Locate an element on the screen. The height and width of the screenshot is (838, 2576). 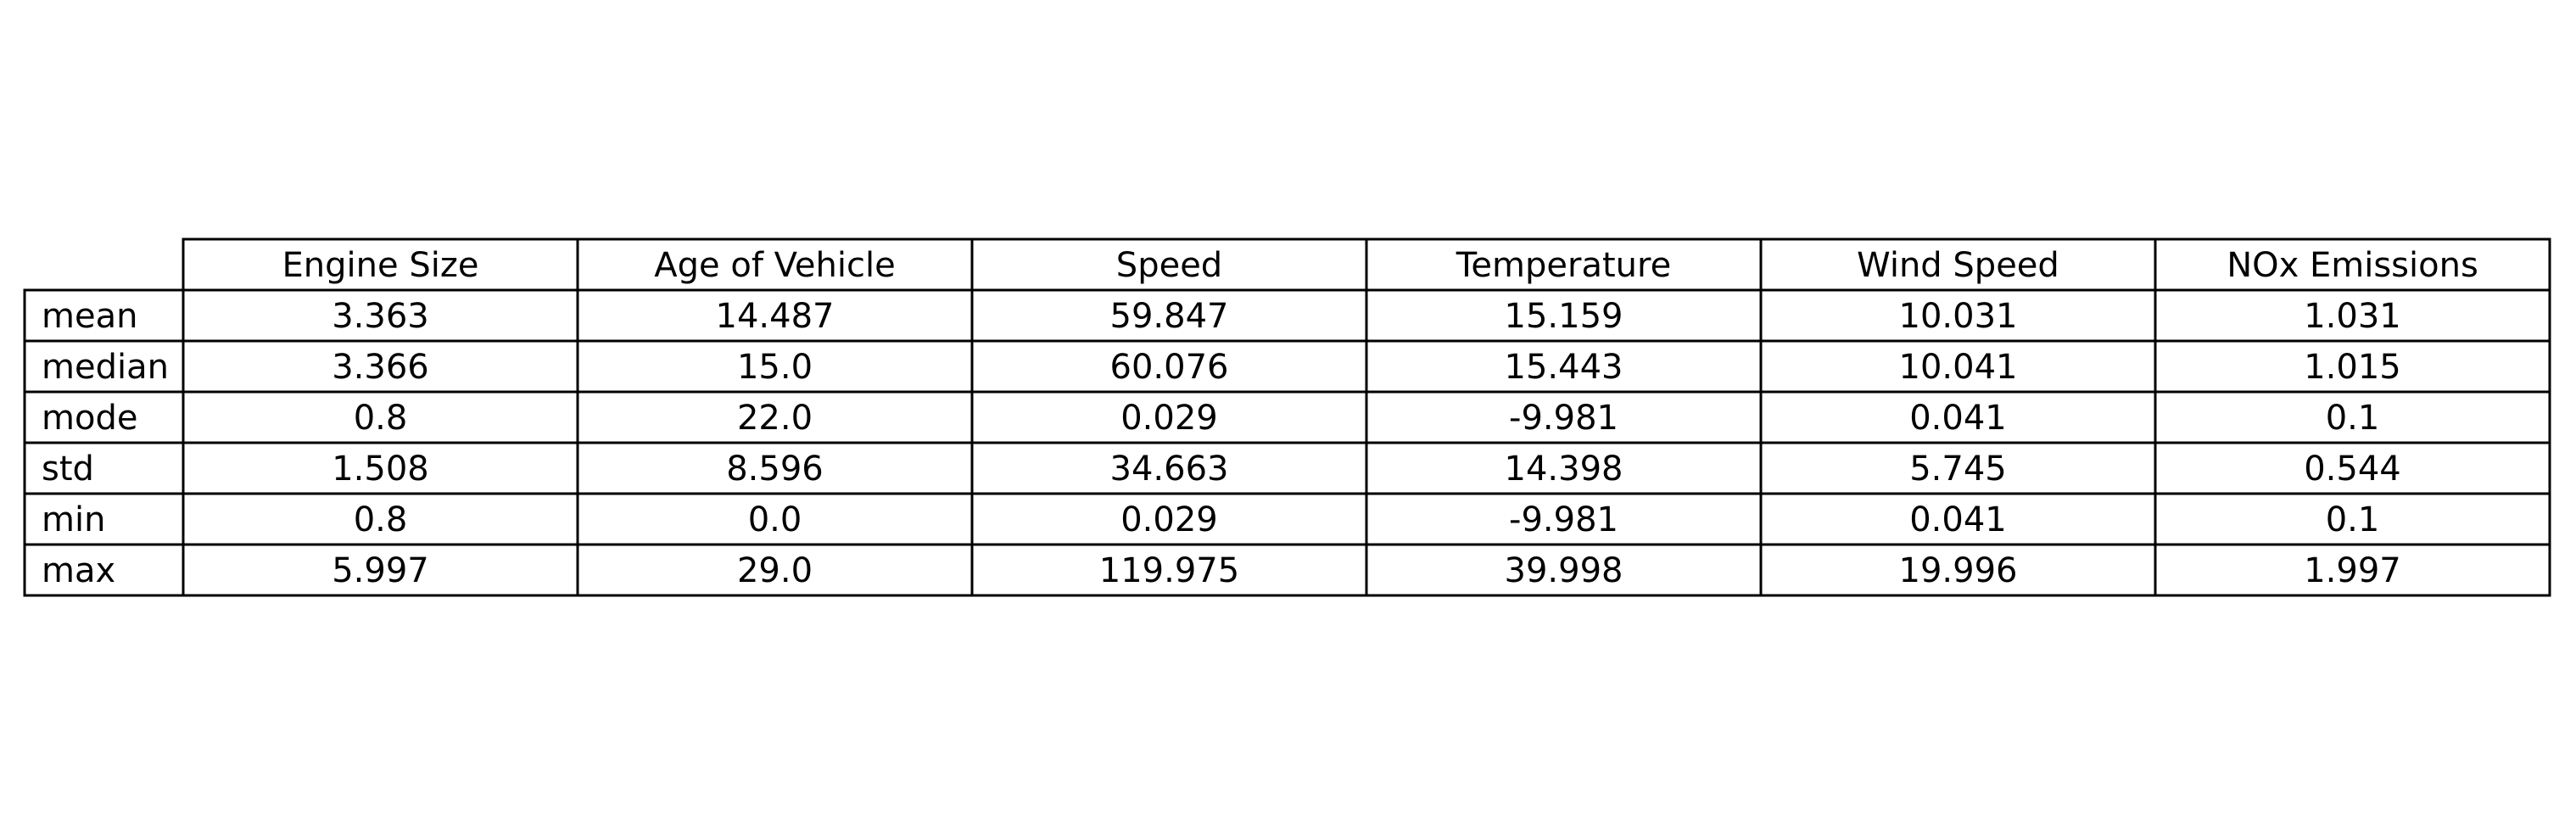
data-cell-max-nox-emissions is located at coordinates (2352, 570).